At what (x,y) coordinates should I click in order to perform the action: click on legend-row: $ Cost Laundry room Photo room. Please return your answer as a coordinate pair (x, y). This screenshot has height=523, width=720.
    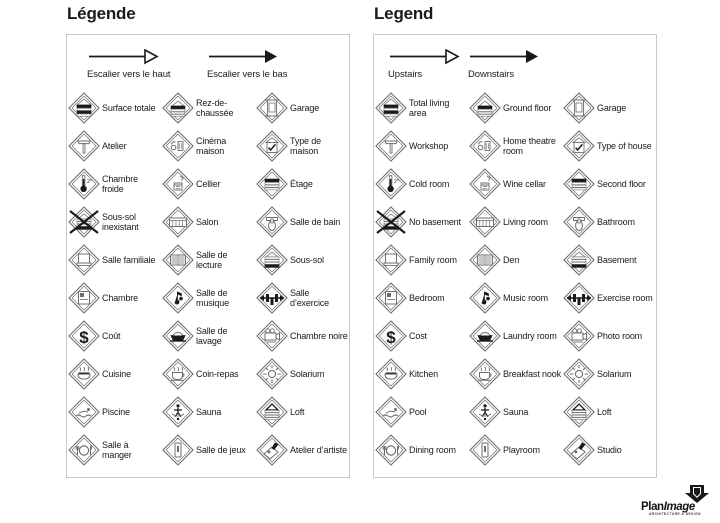
    Looking at the image, I should click on (515, 336).